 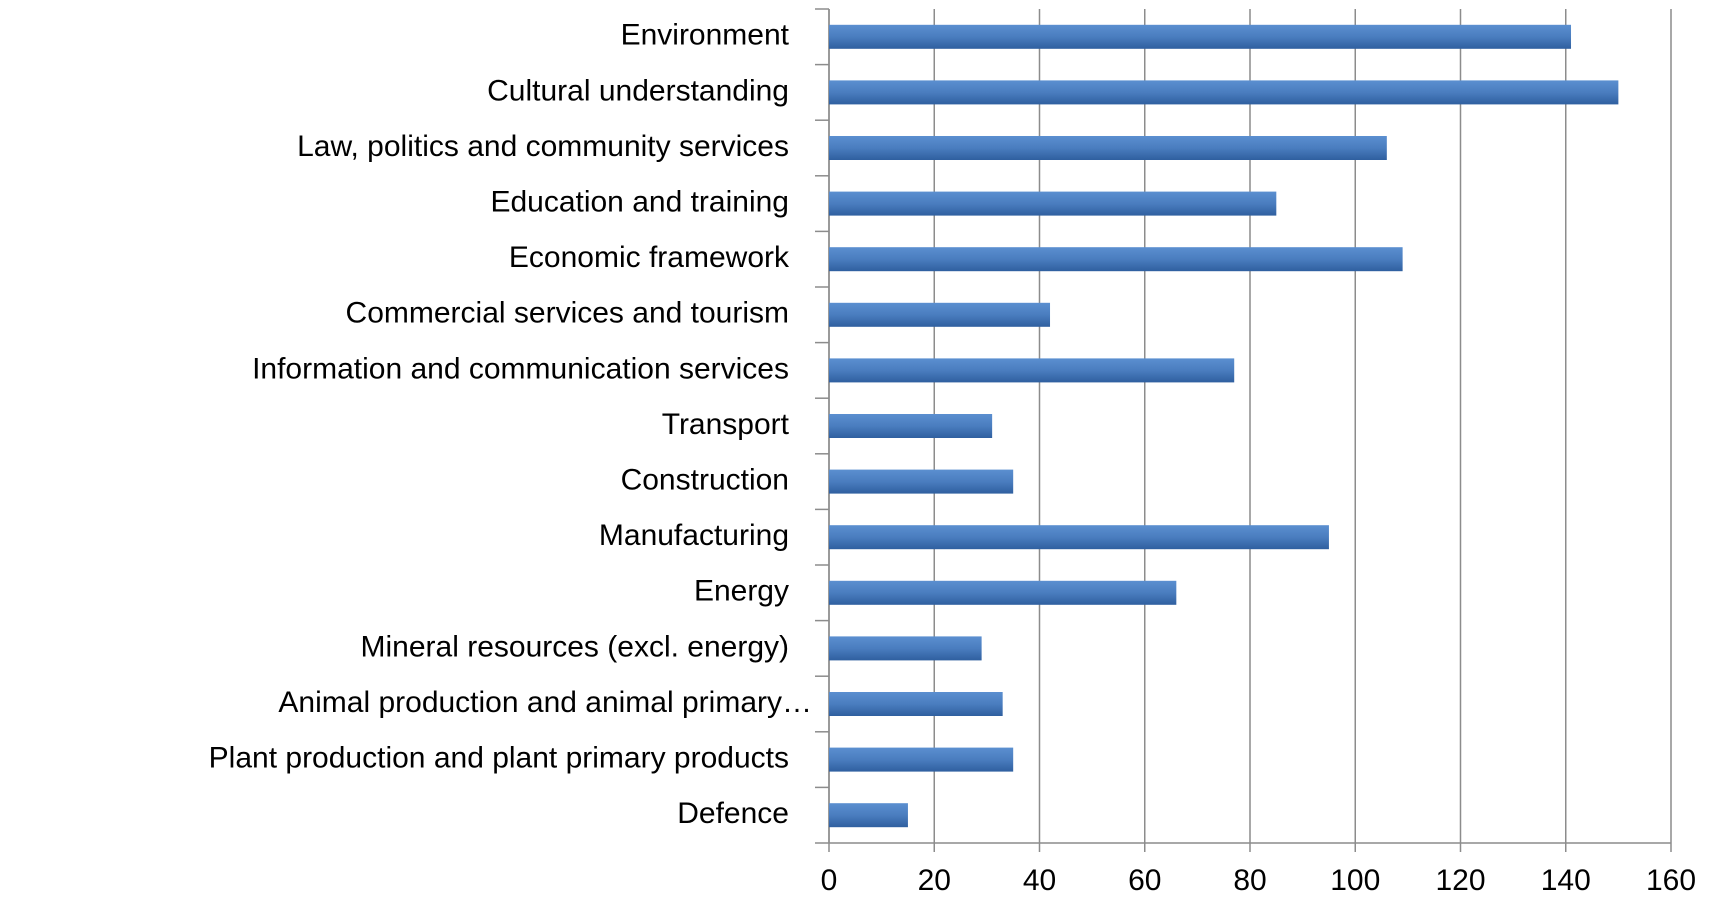 I want to click on y-tick-label: Transport, so click(x=726, y=424).